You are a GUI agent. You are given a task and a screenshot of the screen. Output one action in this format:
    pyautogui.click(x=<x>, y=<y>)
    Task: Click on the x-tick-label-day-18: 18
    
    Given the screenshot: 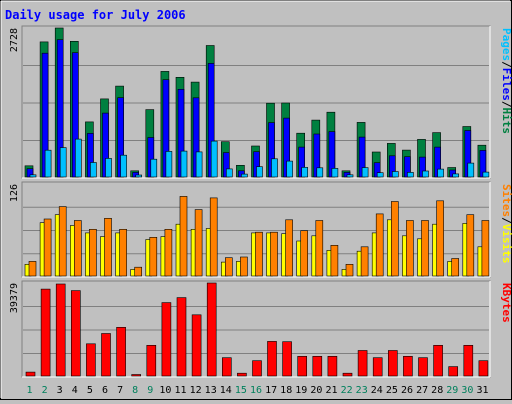 What is the action you would take?
    pyautogui.click(x=286, y=390)
    